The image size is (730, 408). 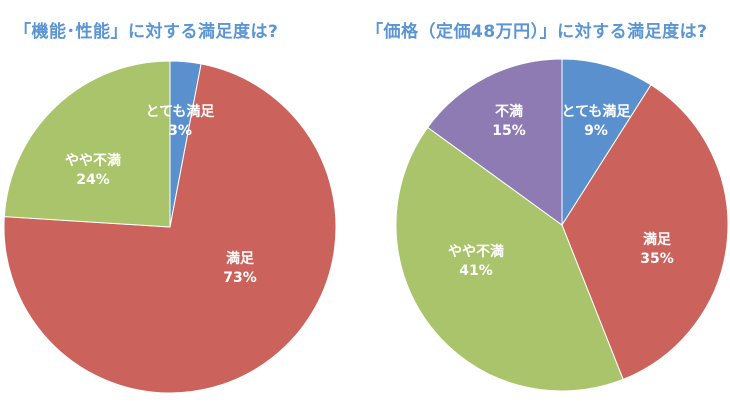 I want to click on slice-label-value: 15%, so click(x=509, y=131).